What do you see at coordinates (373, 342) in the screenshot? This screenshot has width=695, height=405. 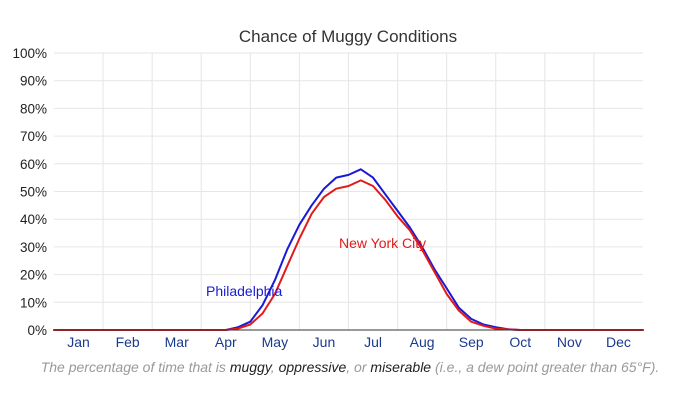 I see `x-tick-label: Jul` at bounding box center [373, 342].